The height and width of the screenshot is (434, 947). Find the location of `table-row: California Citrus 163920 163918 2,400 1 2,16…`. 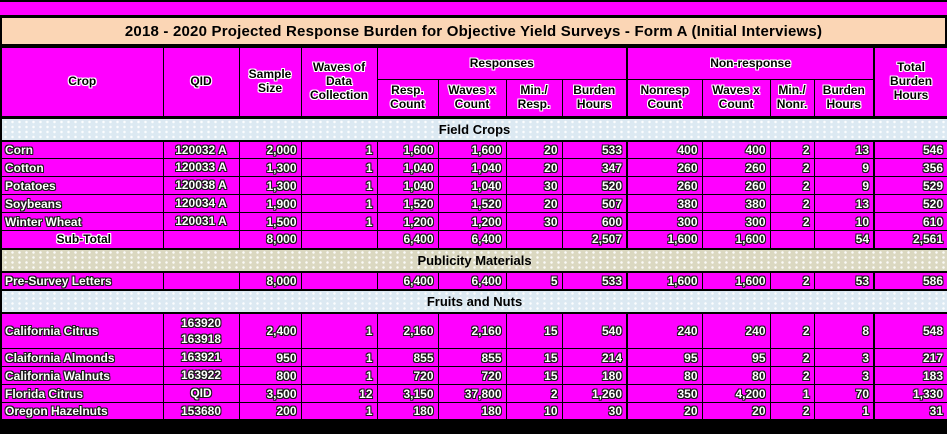

table-row: California Citrus 163920 163918 2,400 1 2,16… is located at coordinates (473, 330).